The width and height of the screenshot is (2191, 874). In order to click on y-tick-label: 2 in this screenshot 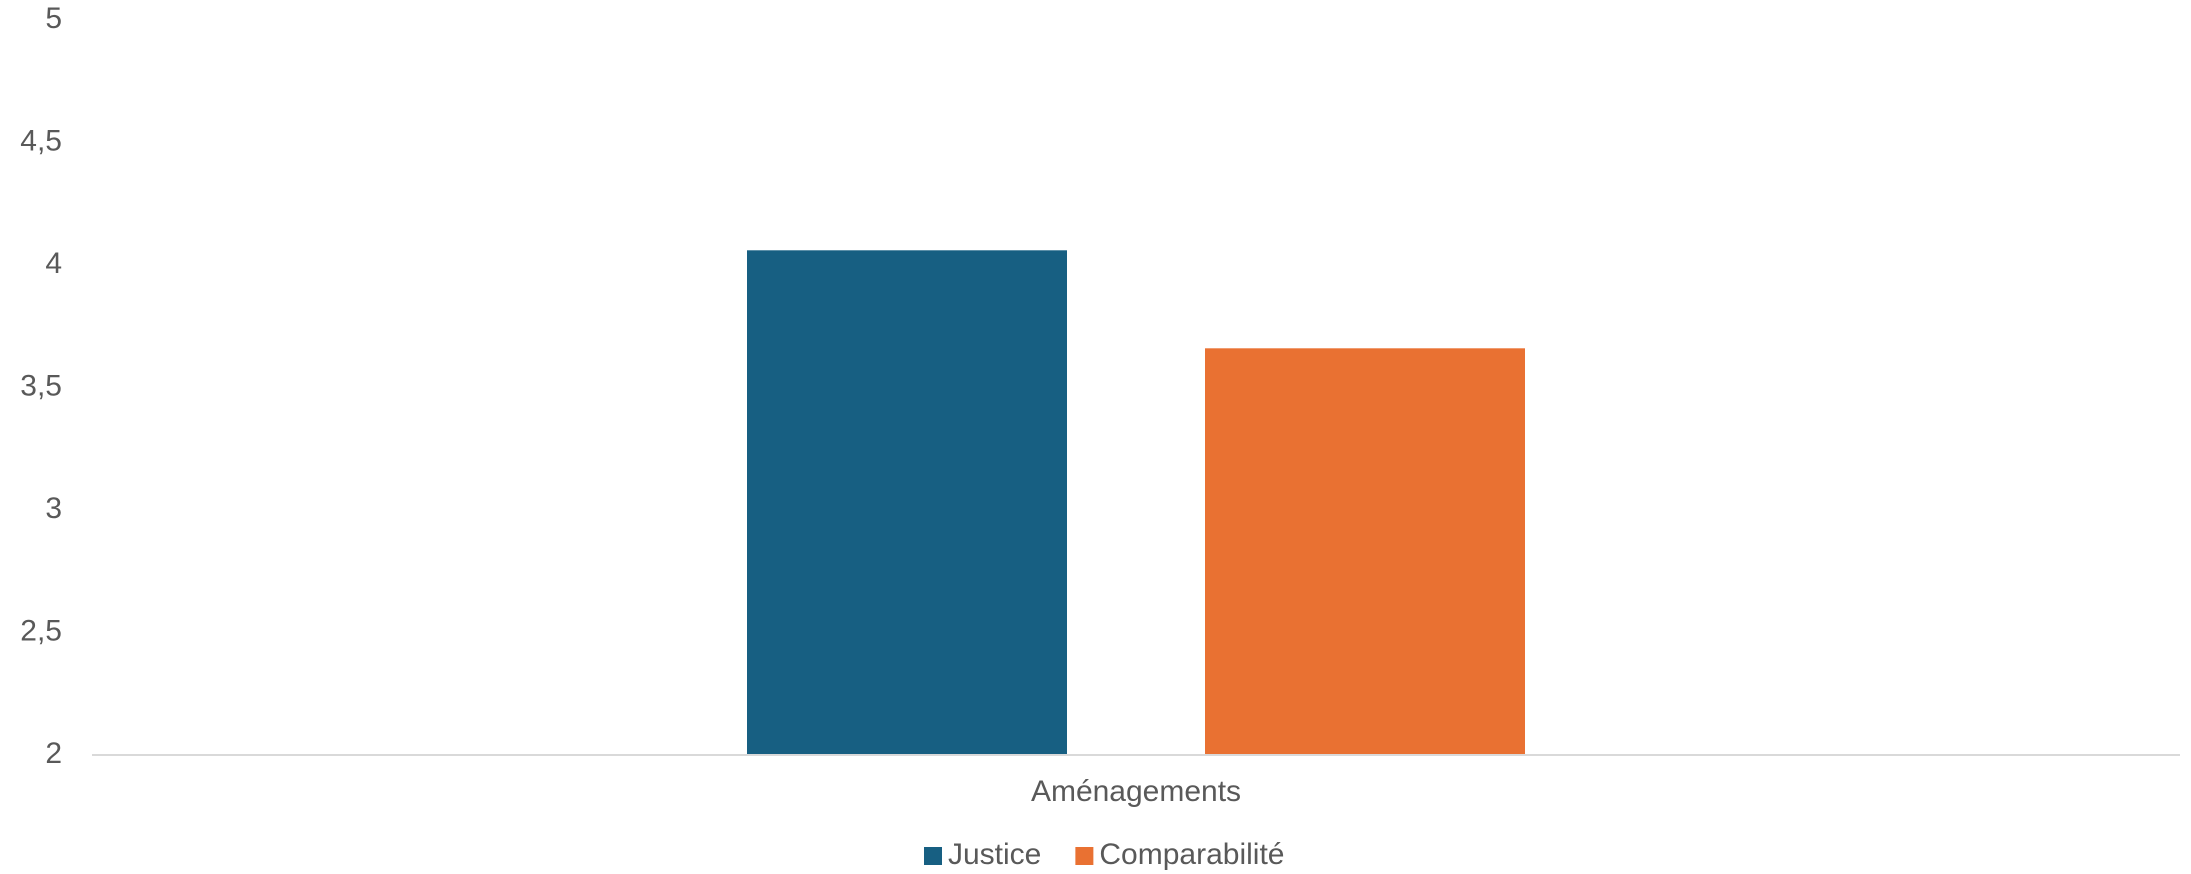, I will do `click(53, 753)`.